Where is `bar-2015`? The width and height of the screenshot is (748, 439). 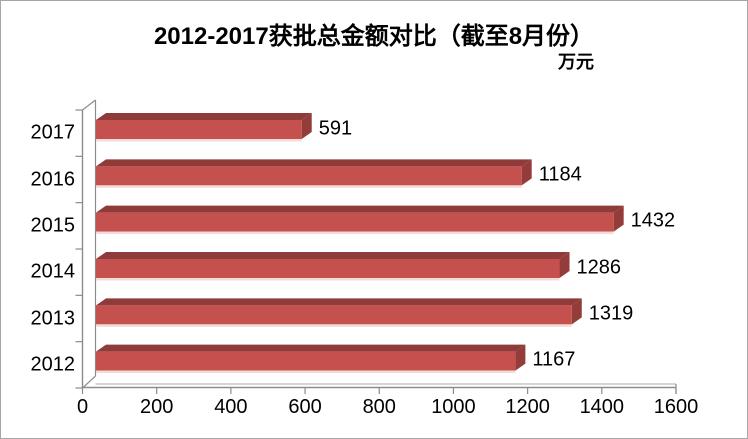
bar-2015 is located at coordinates (355, 222).